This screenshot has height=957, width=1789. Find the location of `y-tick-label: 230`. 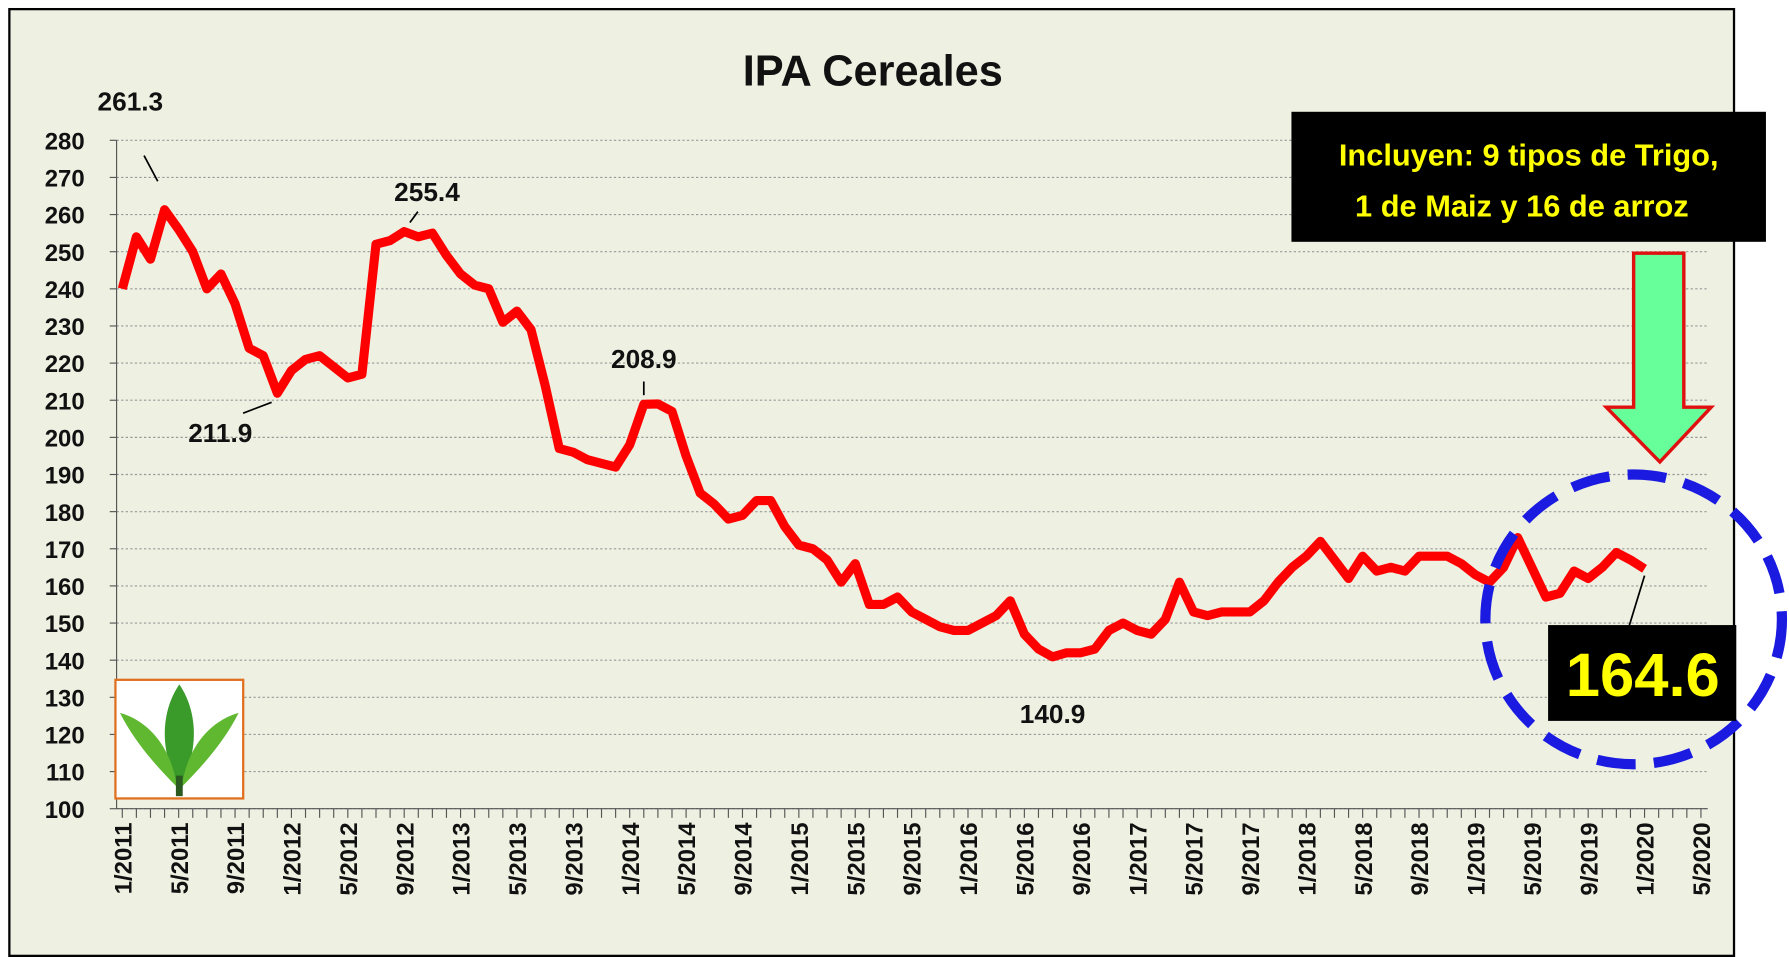

y-tick-label: 230 is located at coordinates (65, 327).